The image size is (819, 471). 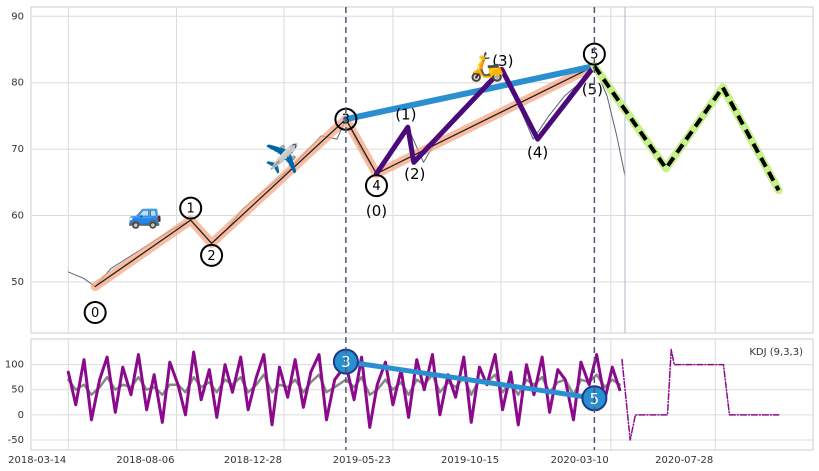 I want to click on sub-wave-label: (0), so click(x=376, y=211).